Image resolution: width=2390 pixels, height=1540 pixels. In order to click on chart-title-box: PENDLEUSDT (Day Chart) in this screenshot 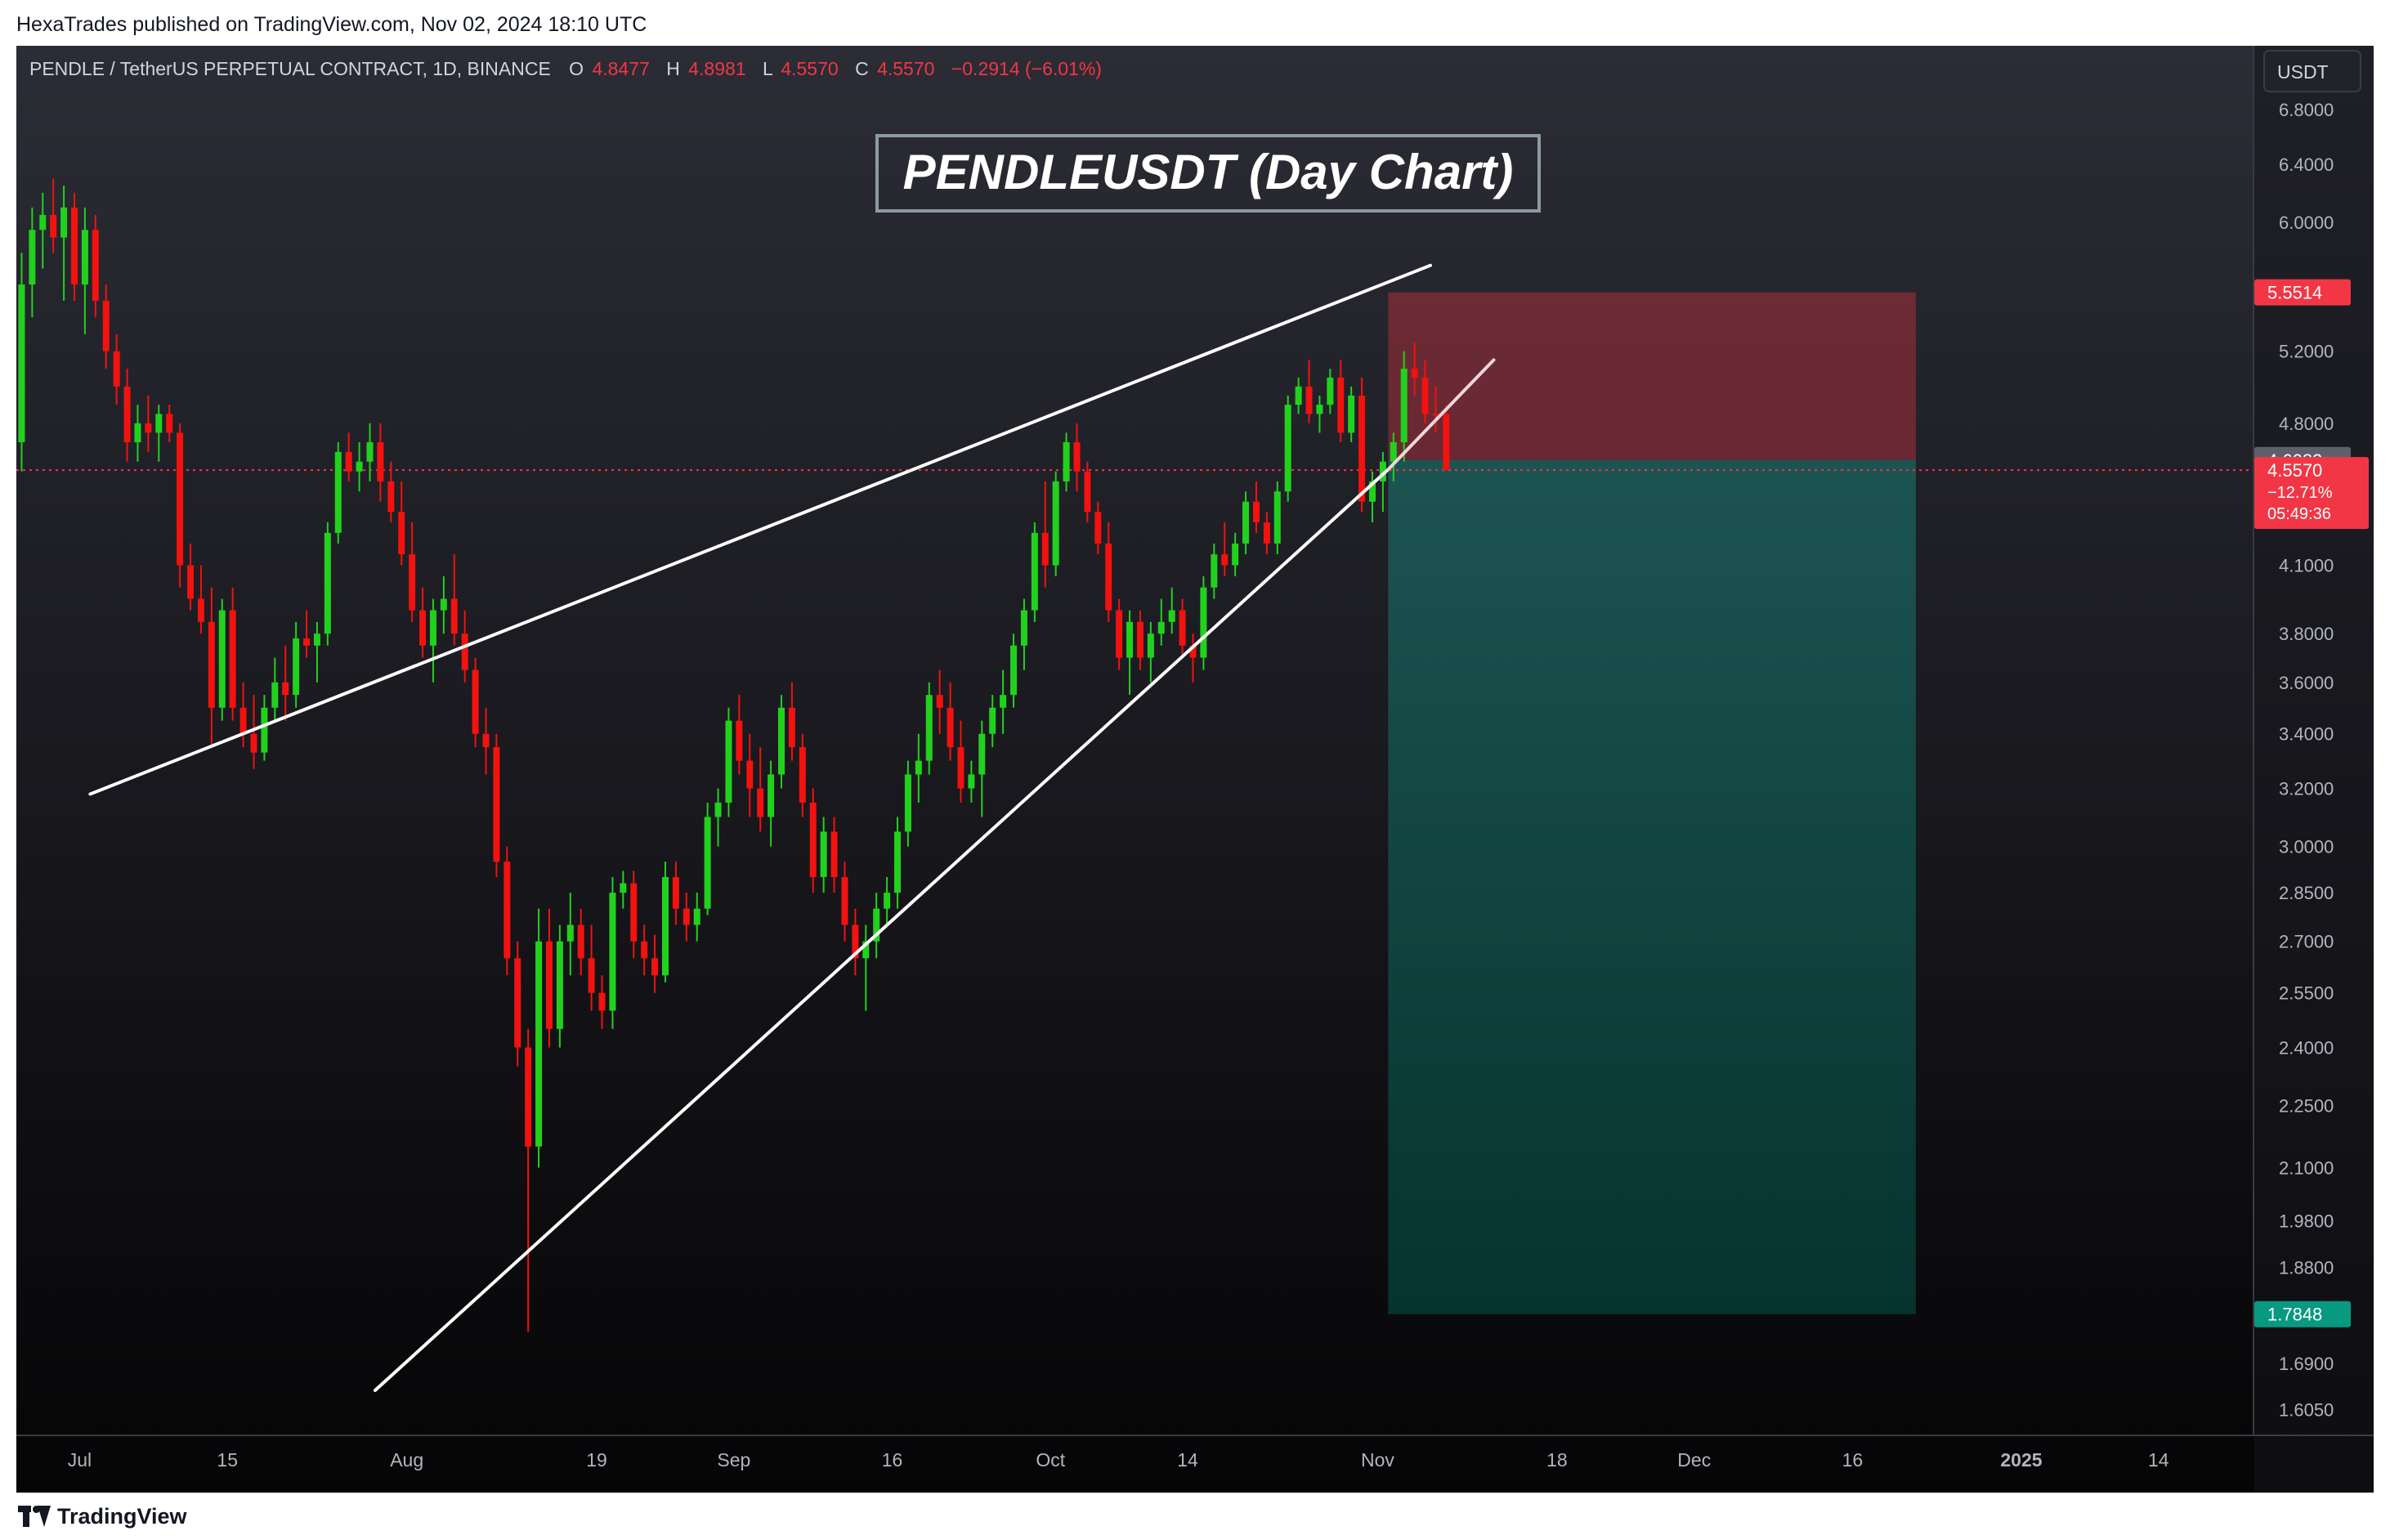, I will do `click(1208, 173)`.